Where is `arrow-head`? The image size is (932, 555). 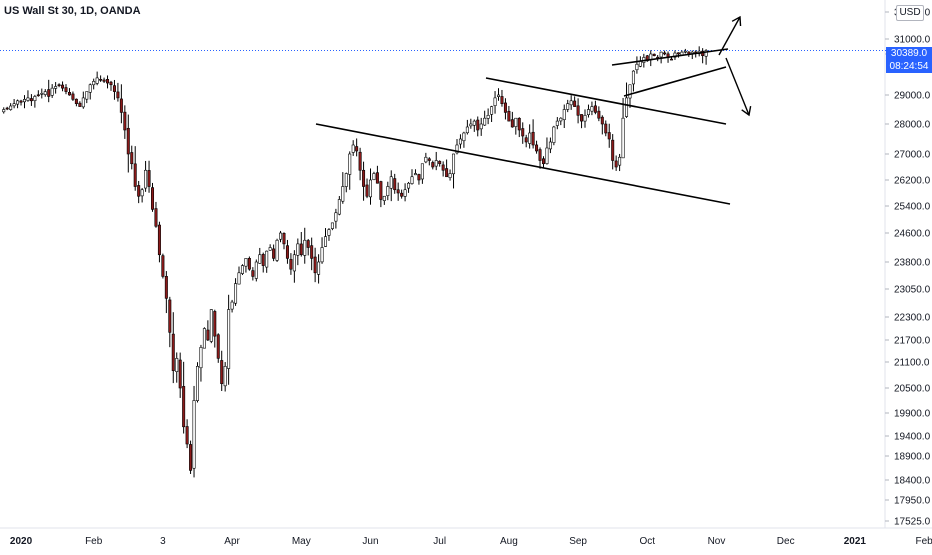
arrow-head is located at coordinates (736, 21).